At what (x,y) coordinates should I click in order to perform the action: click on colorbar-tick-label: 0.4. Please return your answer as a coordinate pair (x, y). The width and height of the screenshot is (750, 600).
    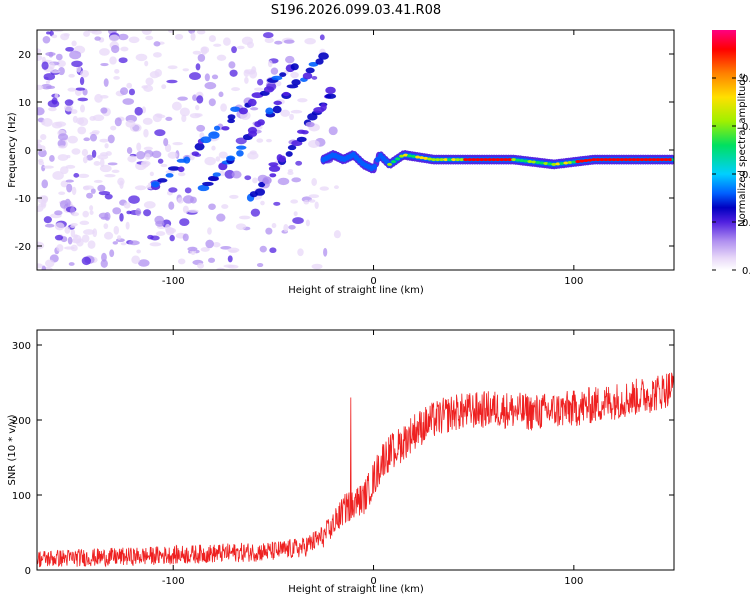
    Looking at the image, I should click on (746, 175).